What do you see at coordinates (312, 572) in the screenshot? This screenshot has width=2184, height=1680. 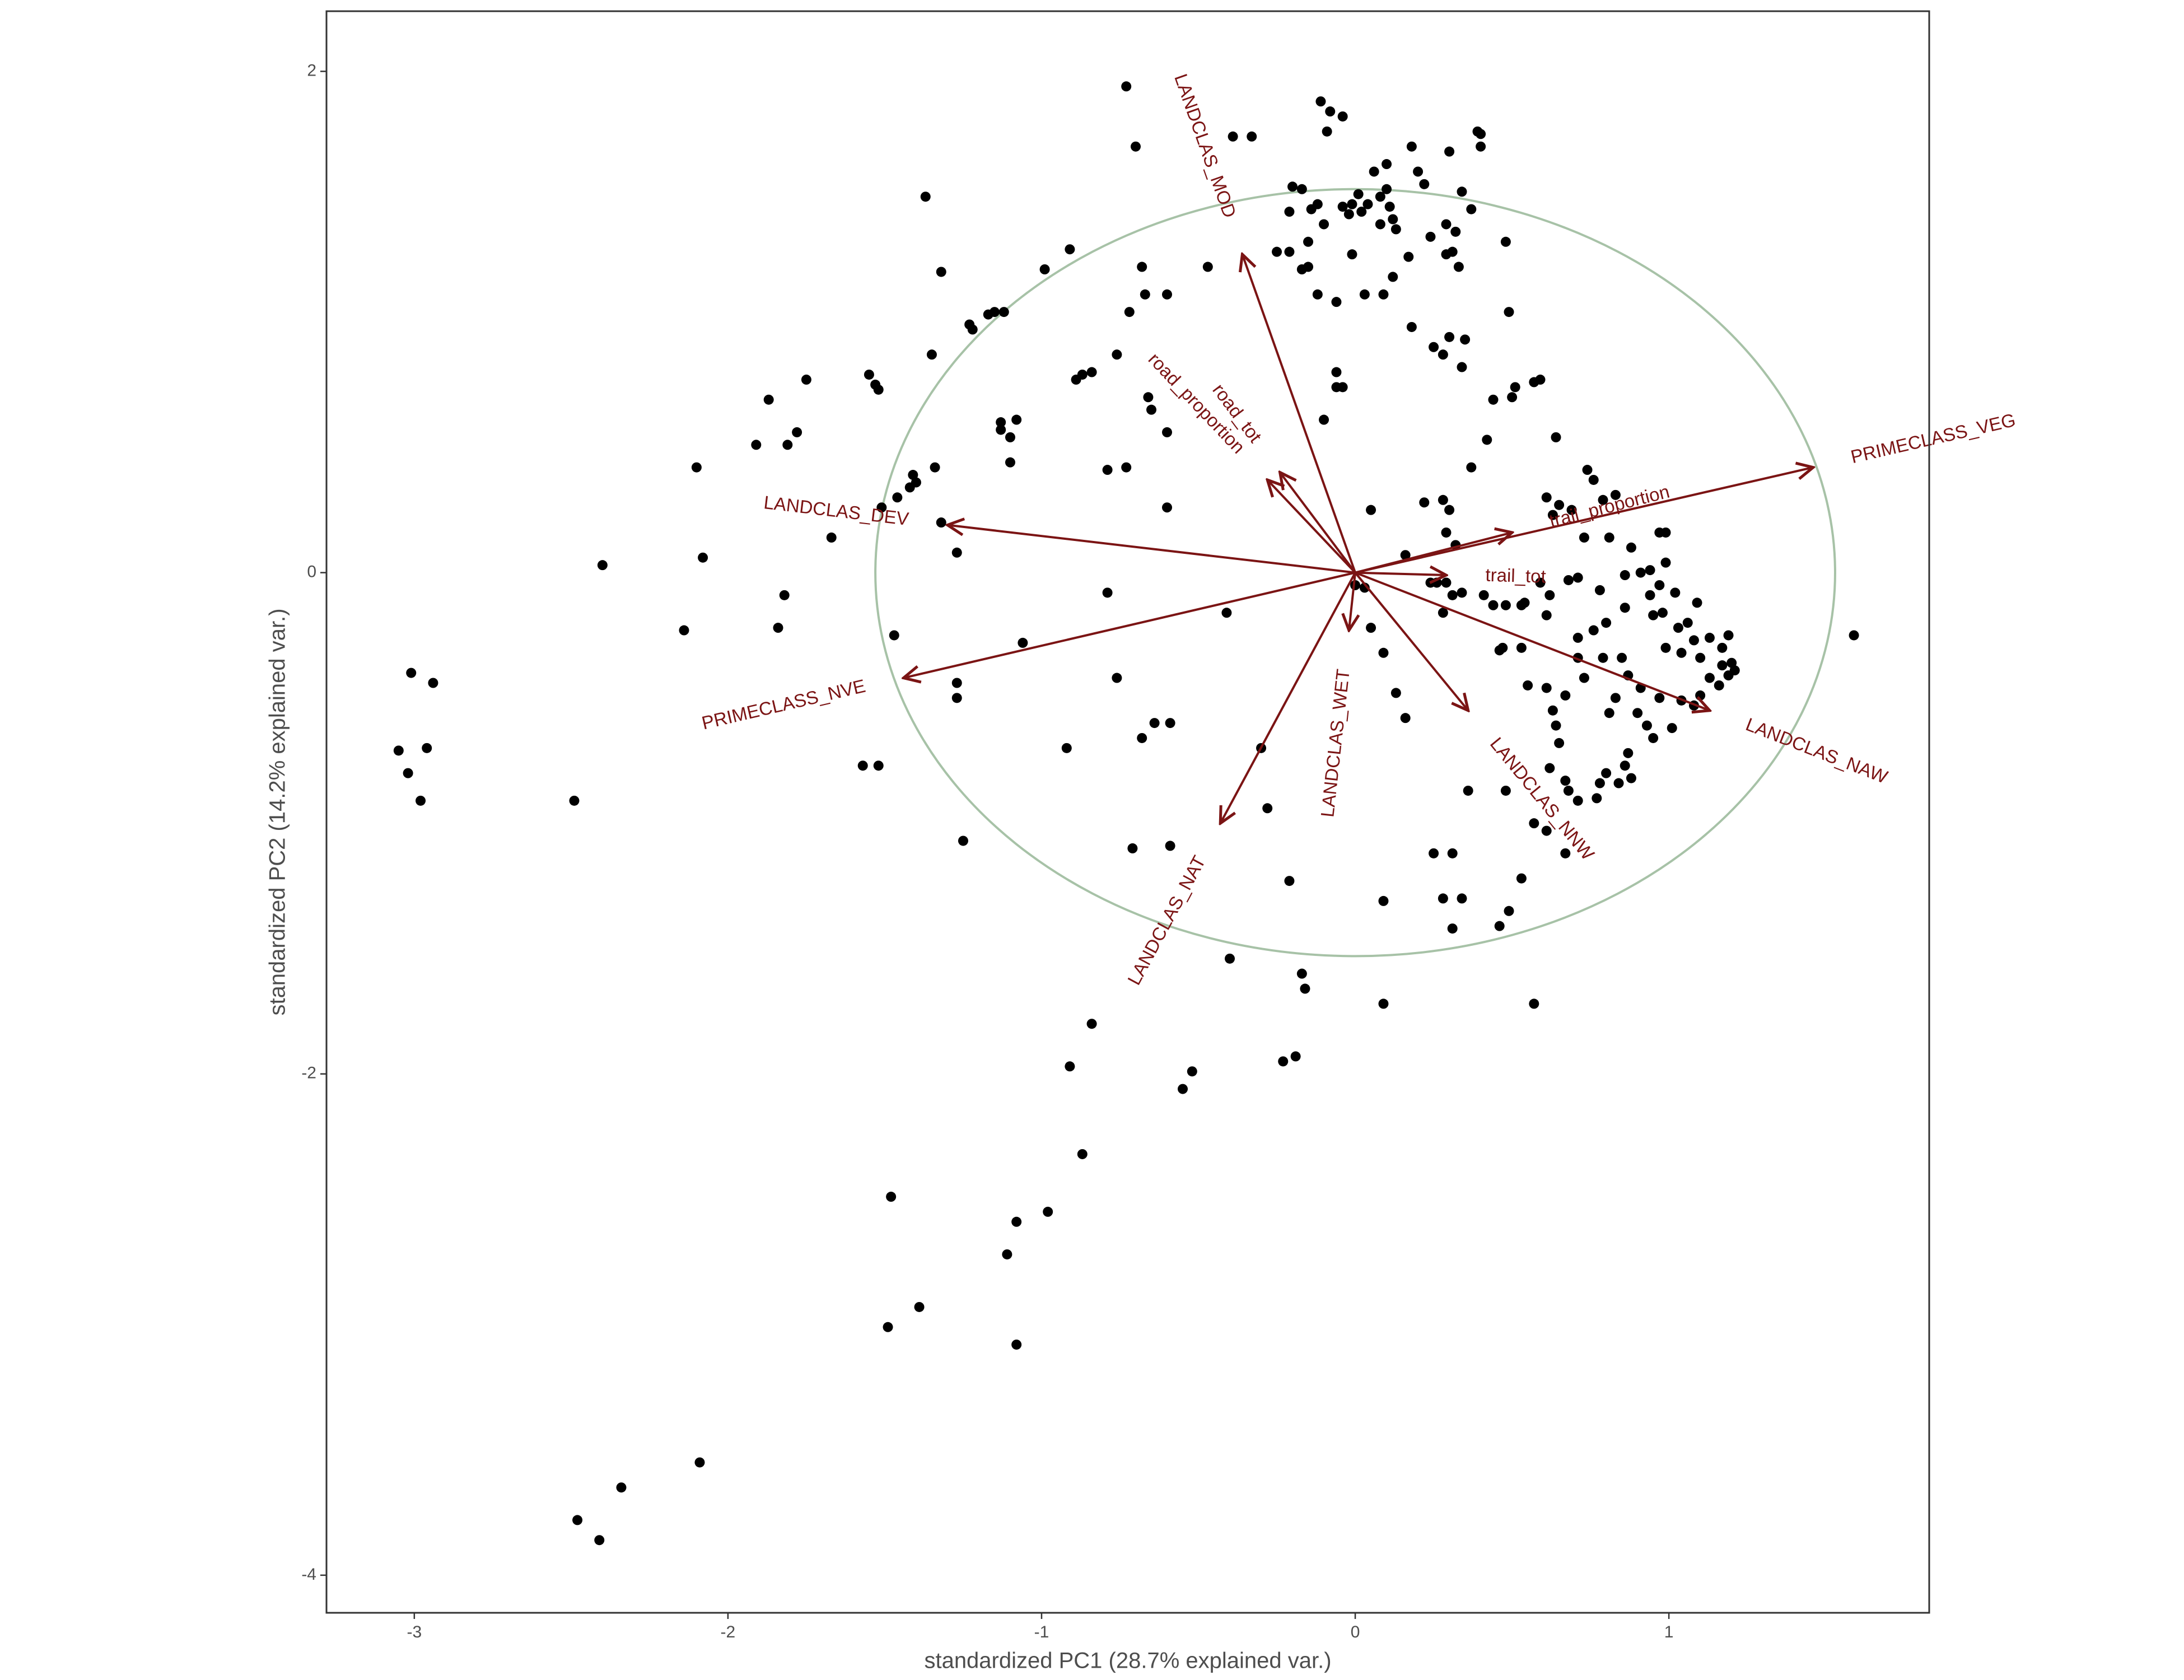 I see `y-tick-label: 0` at bounding box center [312, 572].